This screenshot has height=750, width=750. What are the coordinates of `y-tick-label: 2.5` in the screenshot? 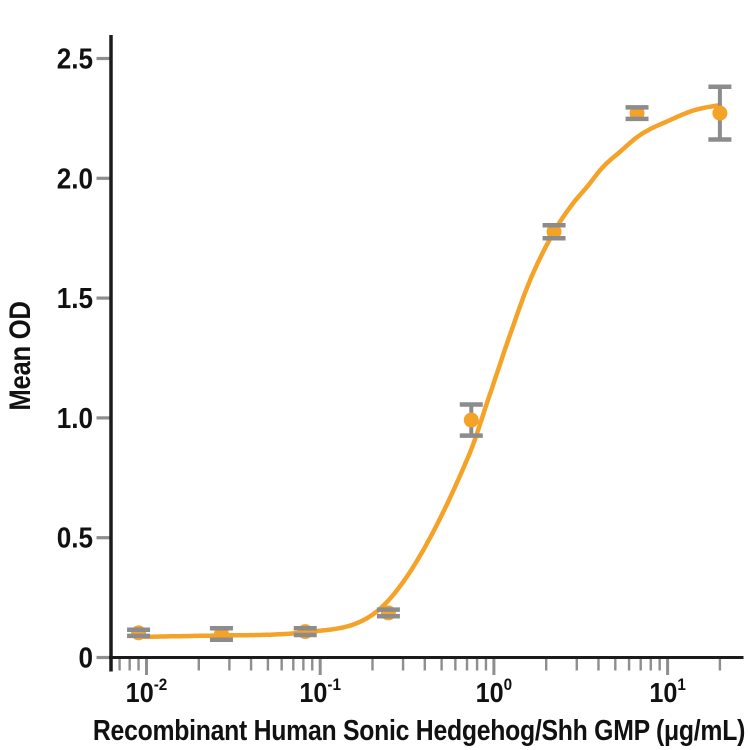 It's located at (75, 58).